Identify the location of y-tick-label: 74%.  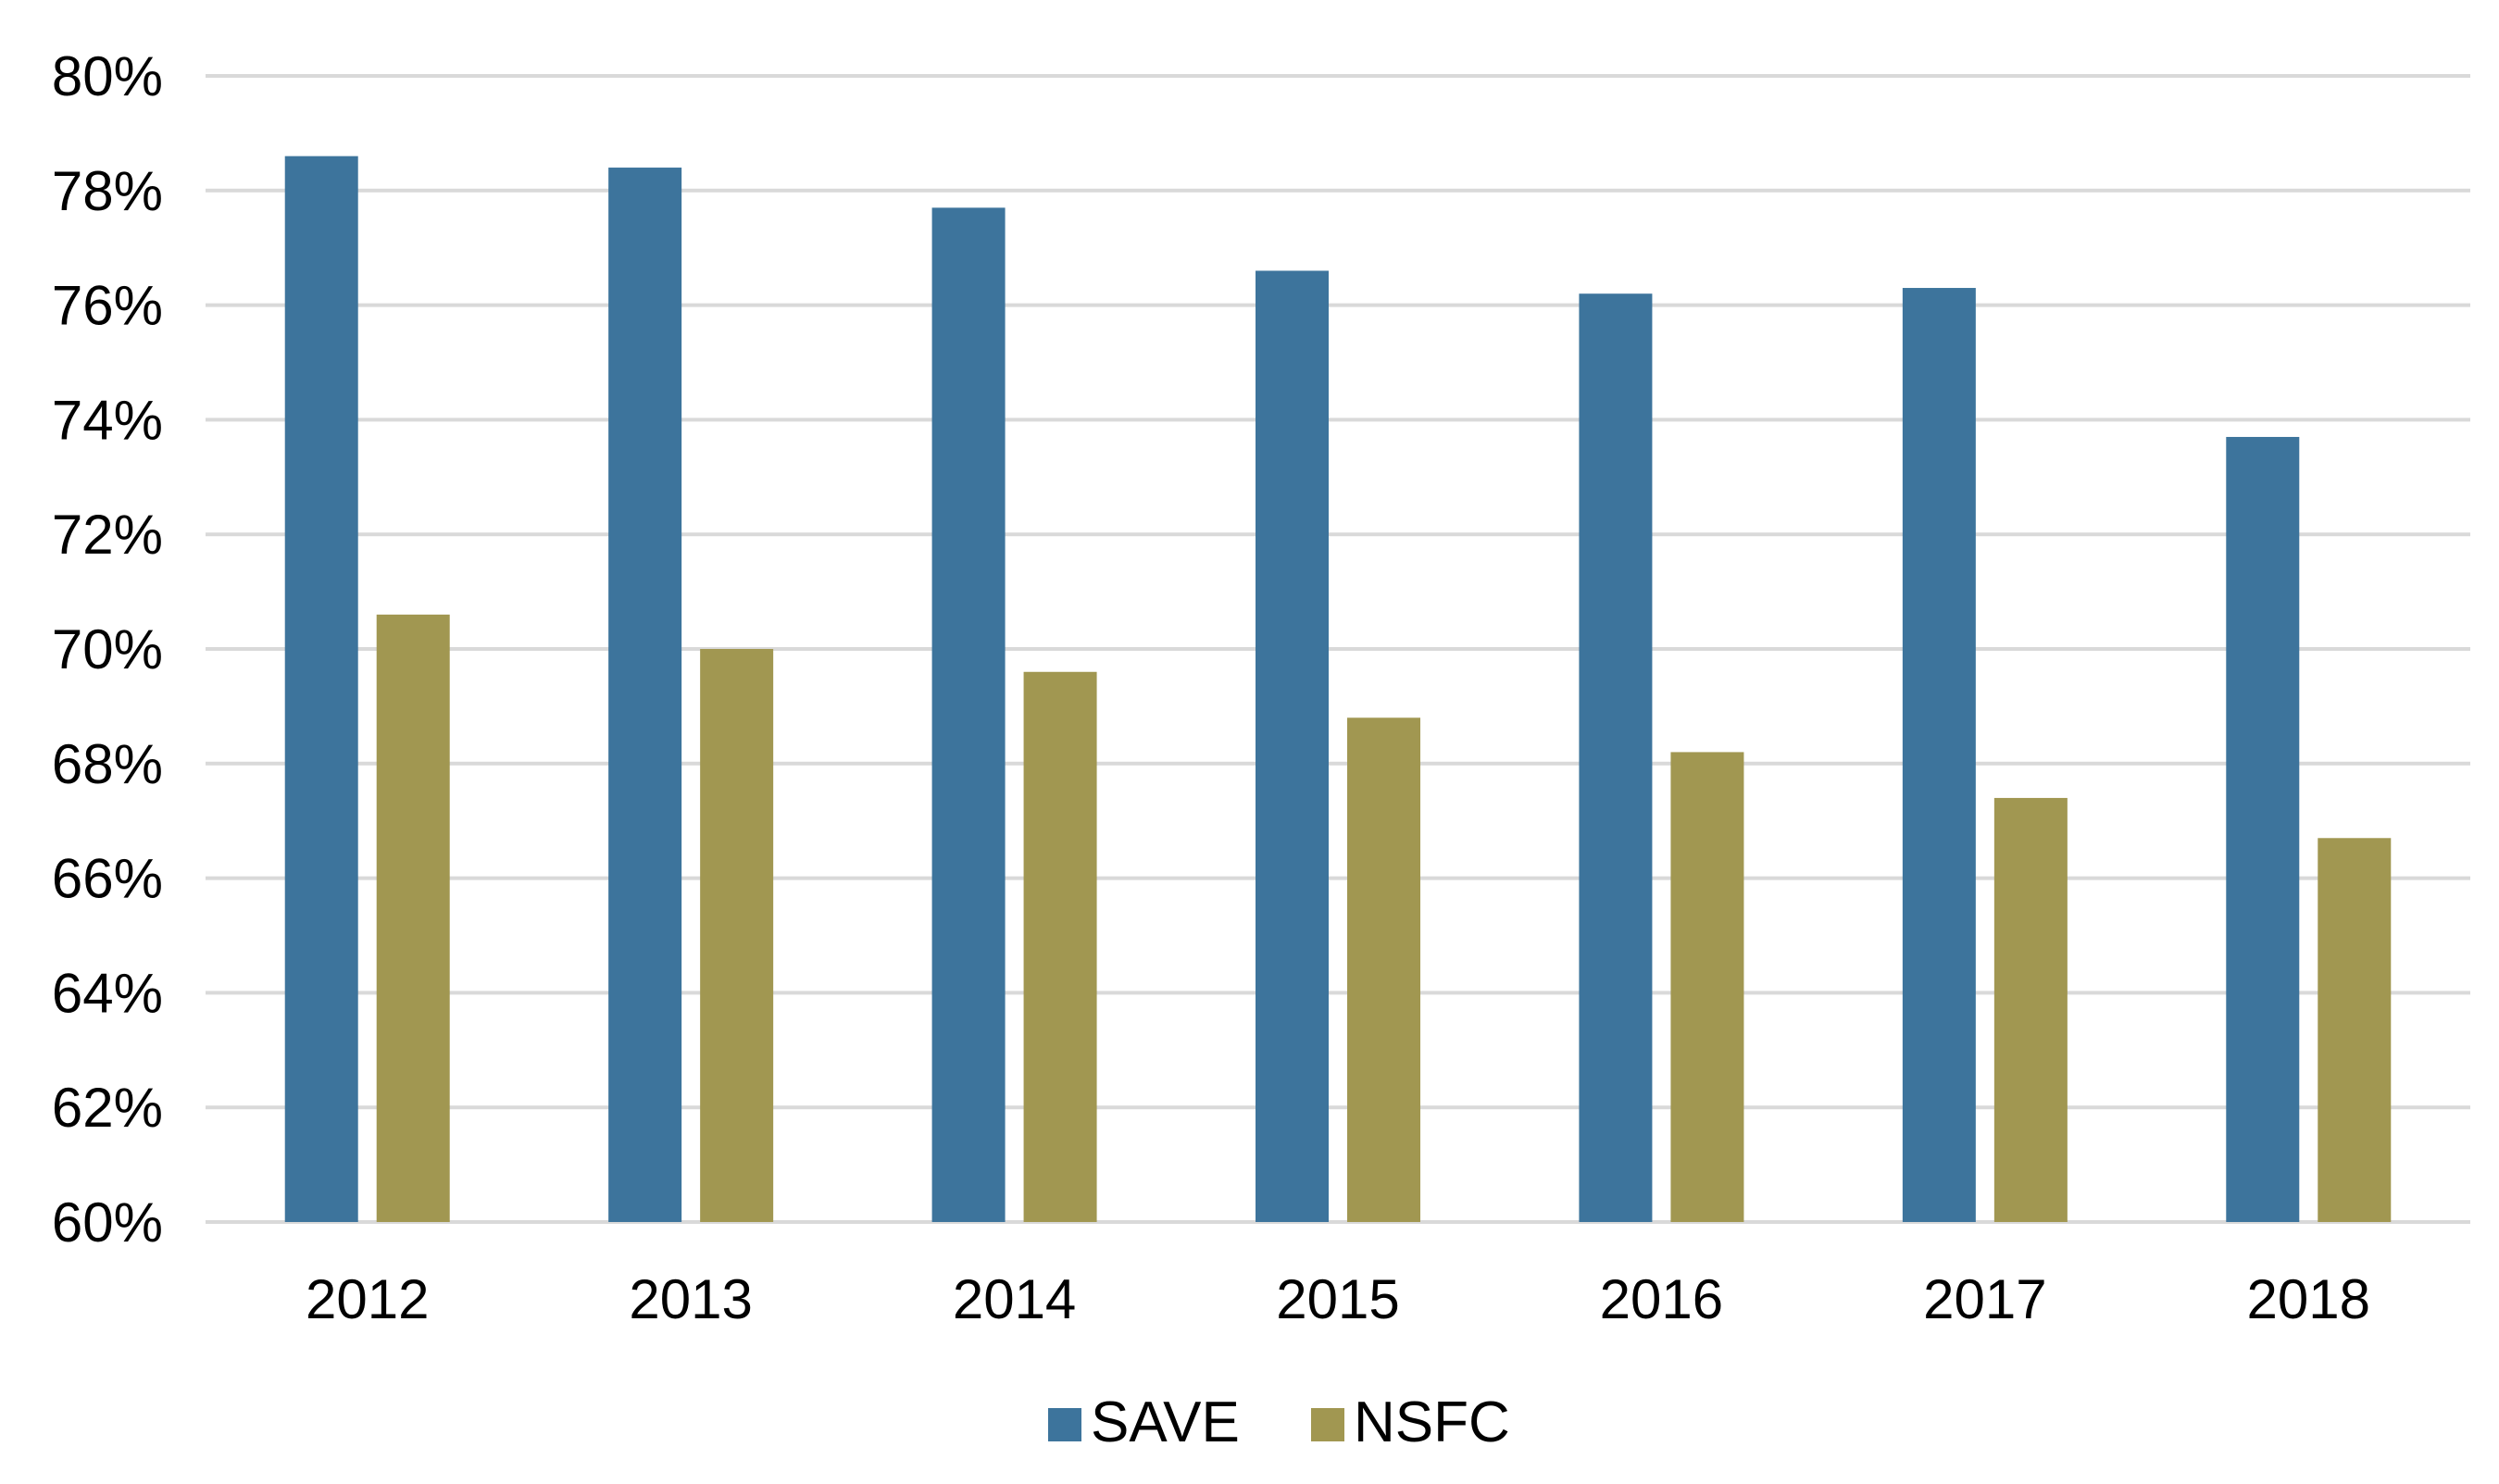
(107, 420).